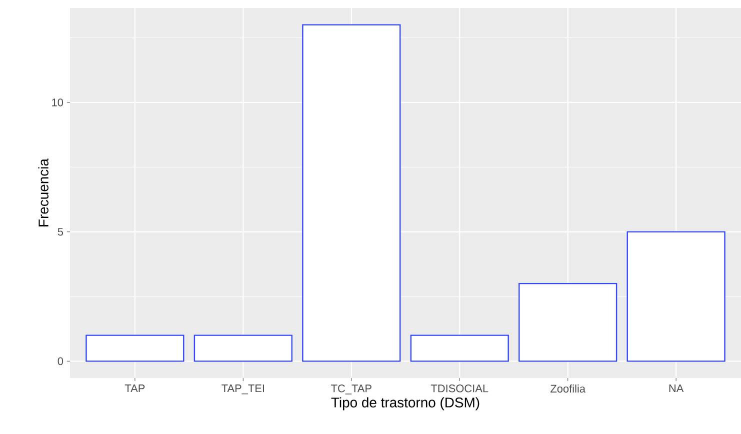 This screenshot has width=741, height=434. What do you see at coordinates (351, 389) in the screenshot?
I see `x-tick-label: TC_TAP` at bounding box center [351, 389].